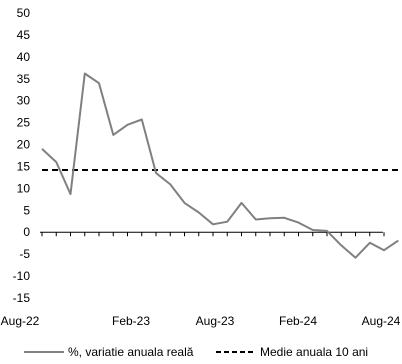 Image resolution: width=402 pixels, height=364 pixels. I want to click on y-axis-tick-labels: -15 -10 -5 0 5 10 15 20 25 30 35 40 45 50, so click(22, 155).